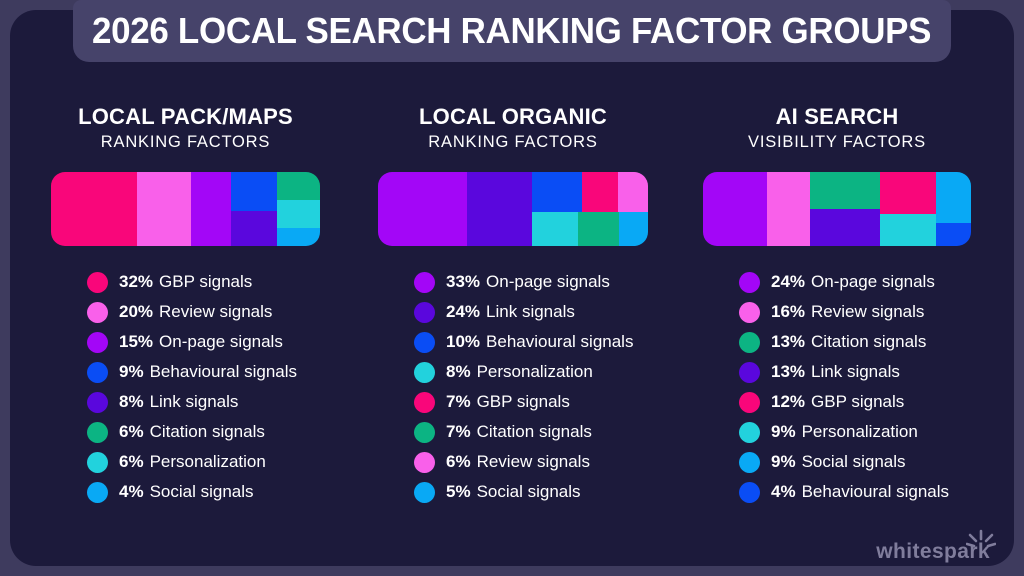 The image size is (1024, 576). What do you see at coordinates (136, 311) in the screenshot?
I see `legend-percent: 20%` at bounding box center [136, 311].